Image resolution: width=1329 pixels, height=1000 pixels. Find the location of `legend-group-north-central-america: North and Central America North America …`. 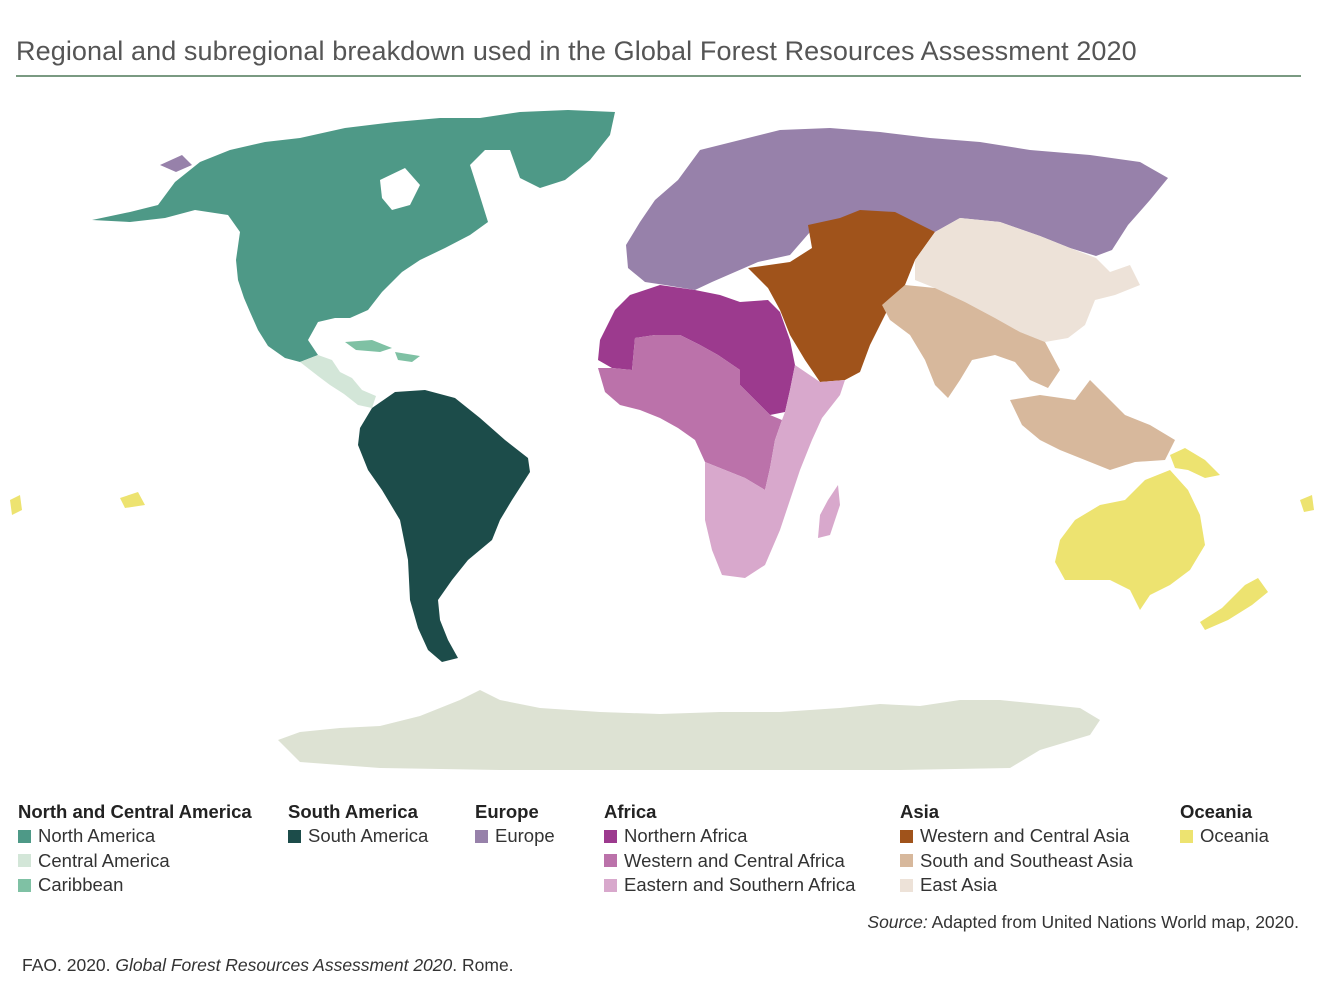

legend-group-north-central-america: North and Central America North America … is located at coordinates (135, 849).